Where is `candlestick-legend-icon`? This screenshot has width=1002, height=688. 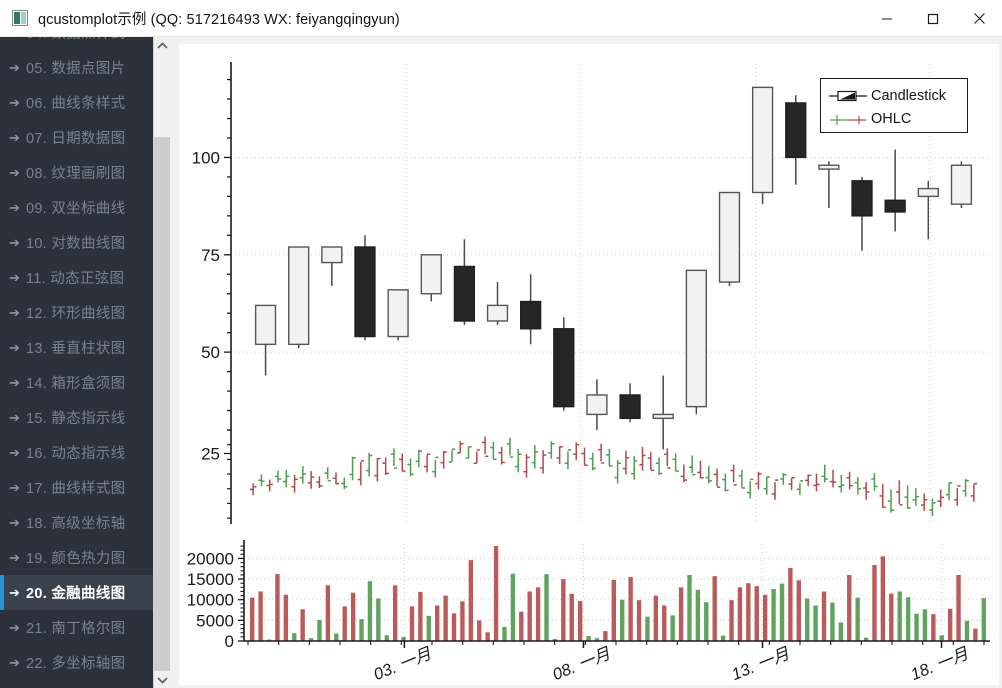
candlestick-legend-icon is located at coordinates (848, 96).